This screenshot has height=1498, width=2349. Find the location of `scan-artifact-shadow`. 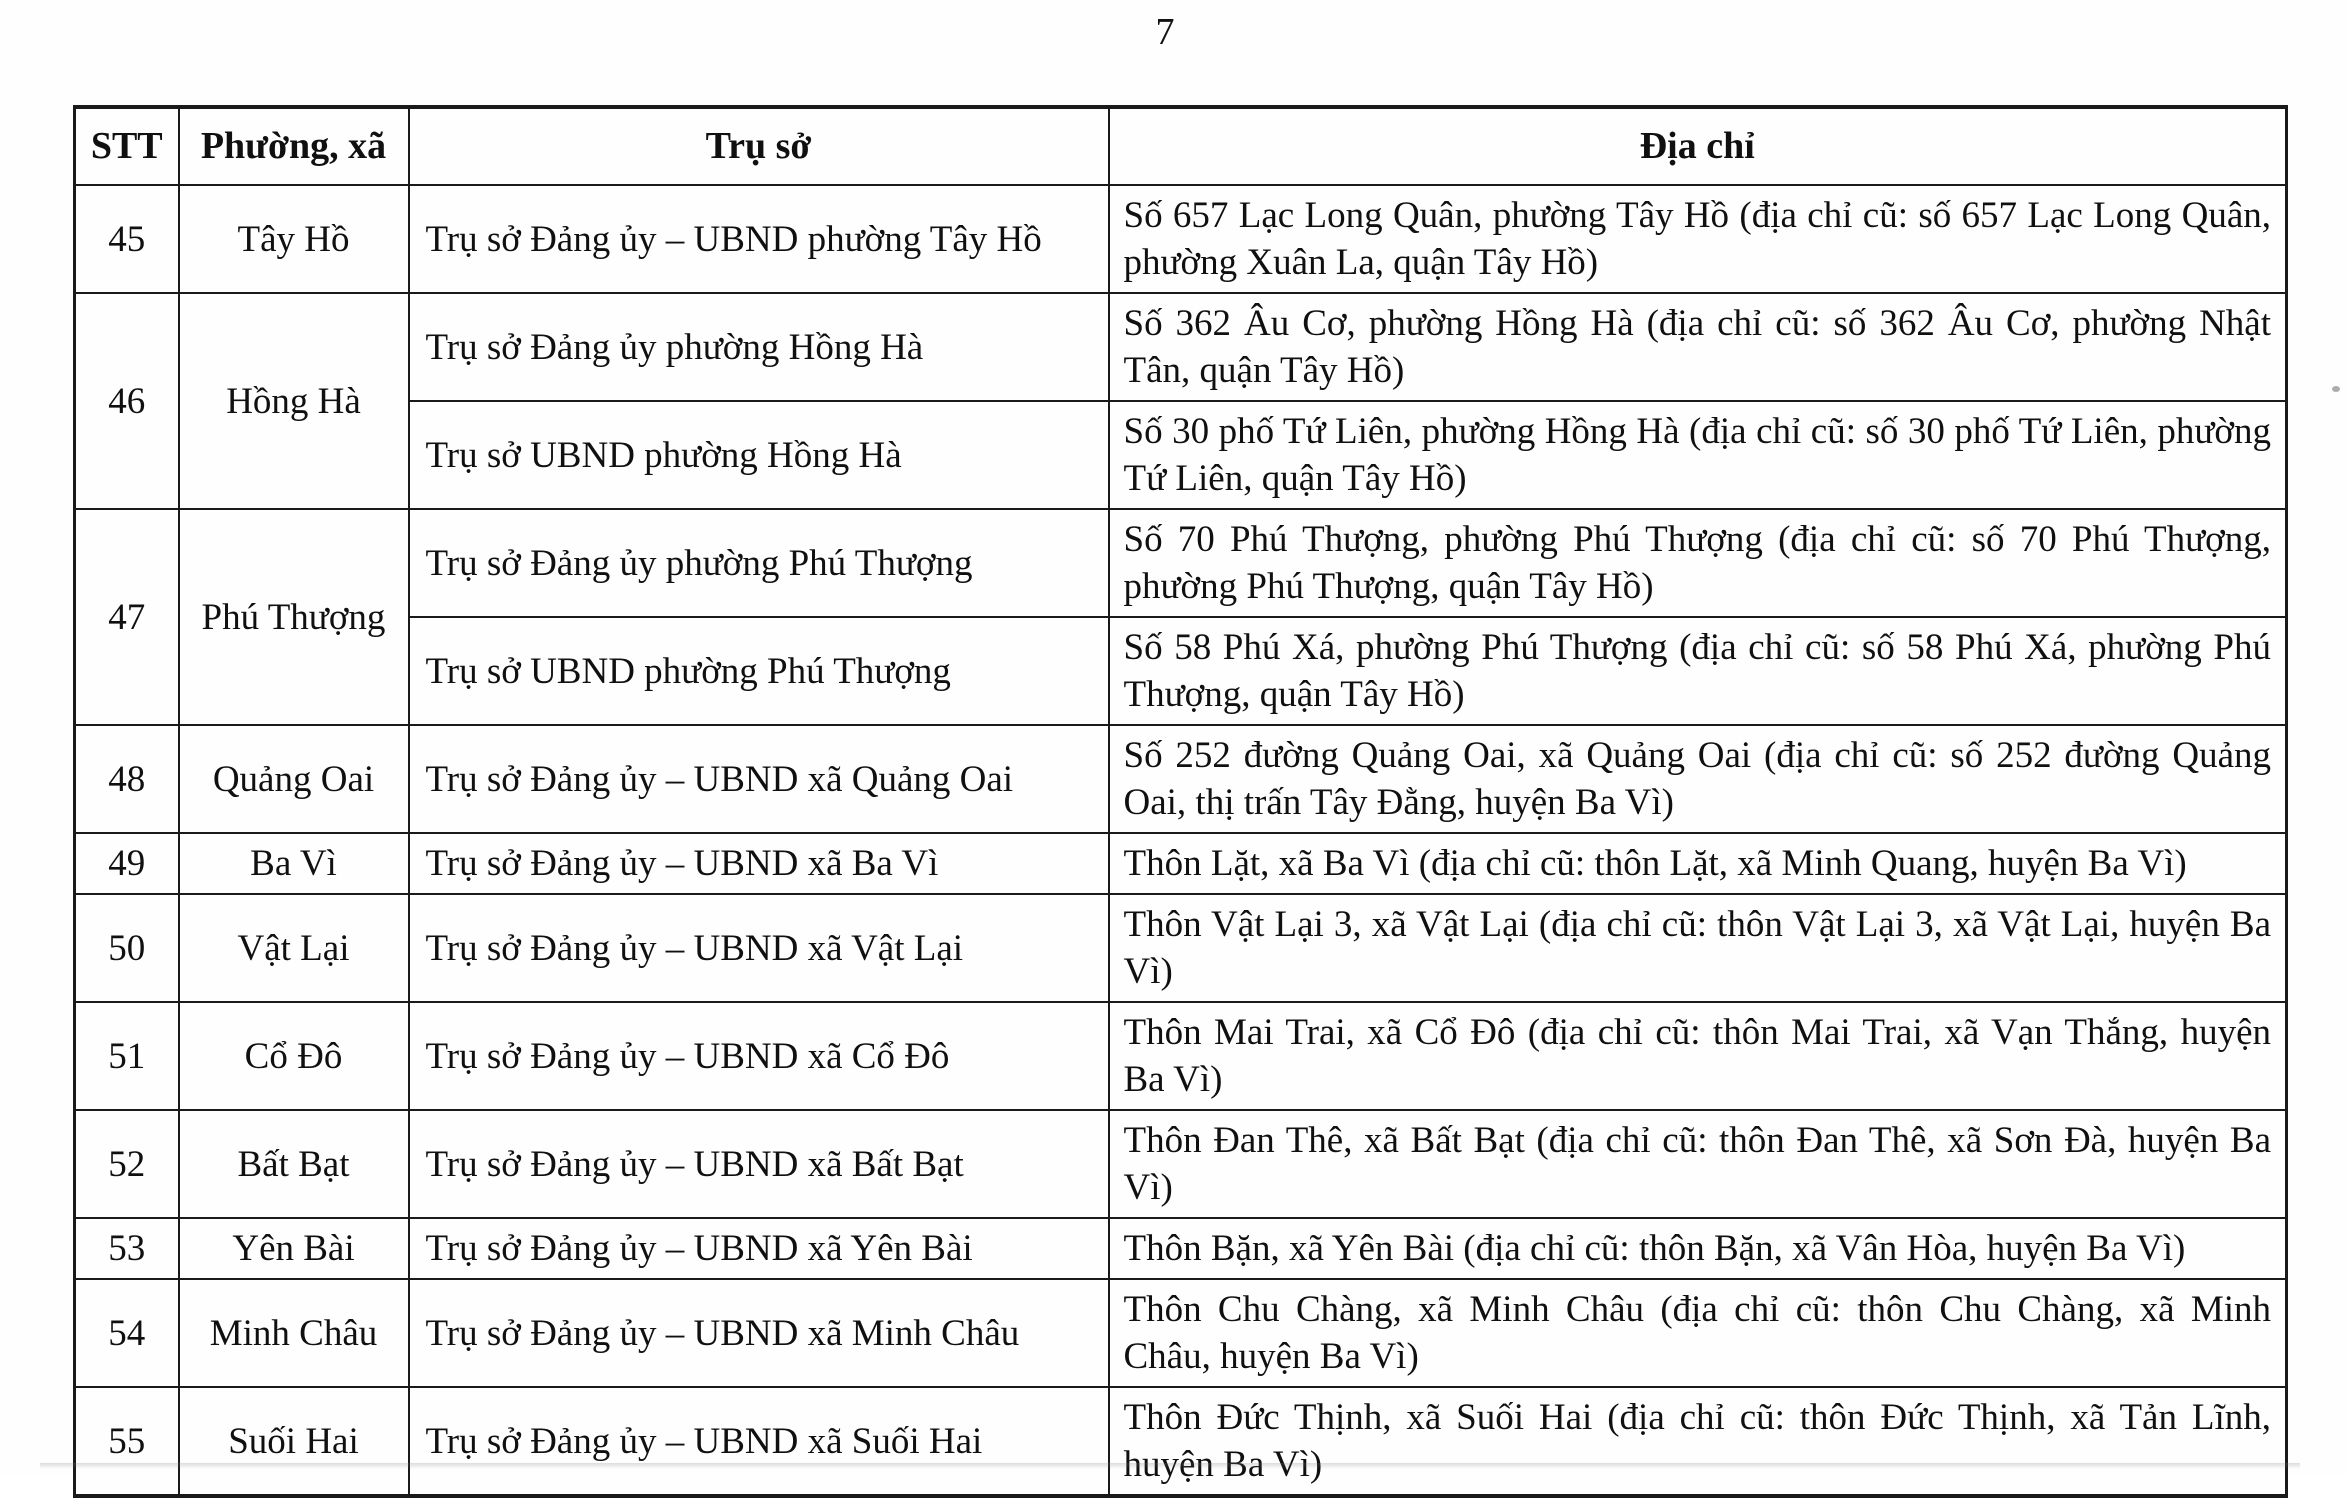

scan-artifact-shadow is located at coordinates (1170, 1466).